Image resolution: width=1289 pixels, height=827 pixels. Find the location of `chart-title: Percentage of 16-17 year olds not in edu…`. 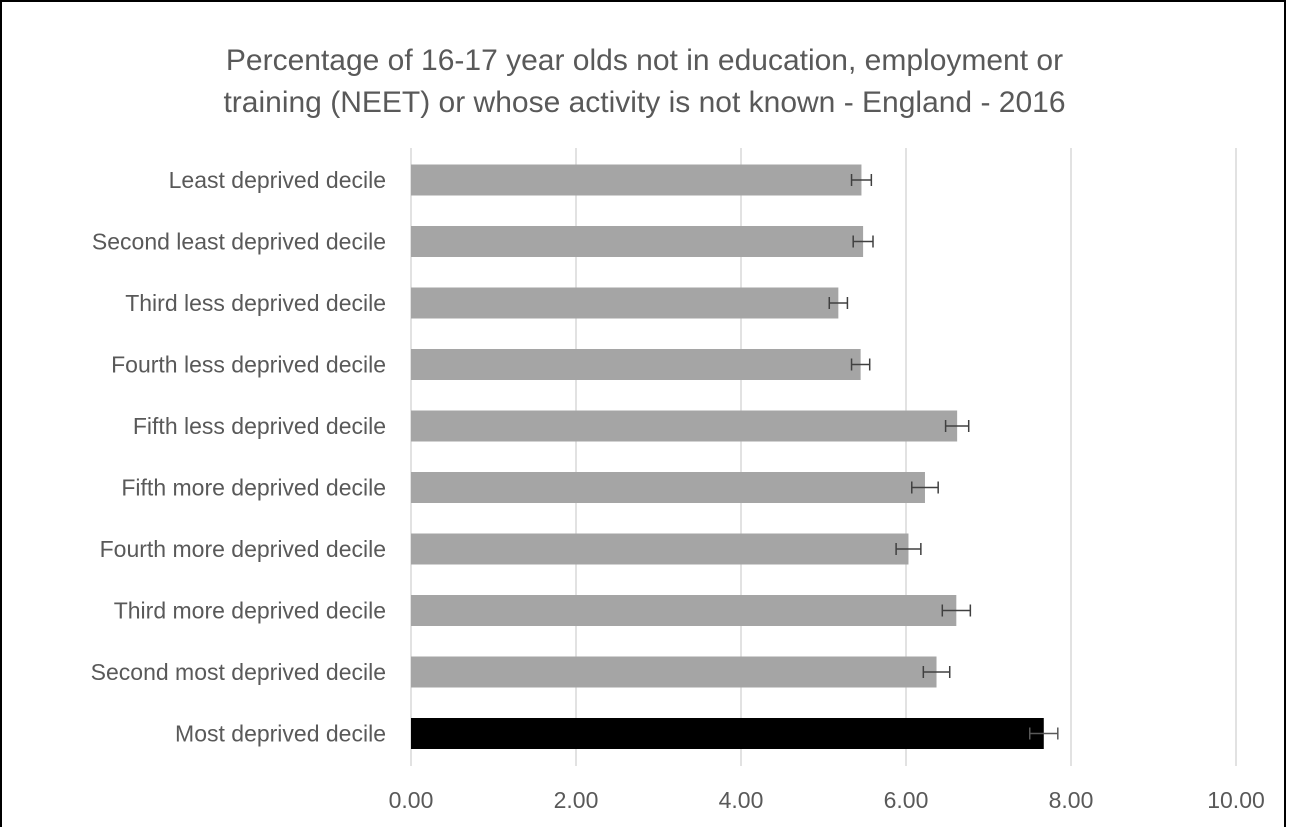

chart-title: Percentage of 16-17 year olds not in edu… is located at coordinates (644, 82).